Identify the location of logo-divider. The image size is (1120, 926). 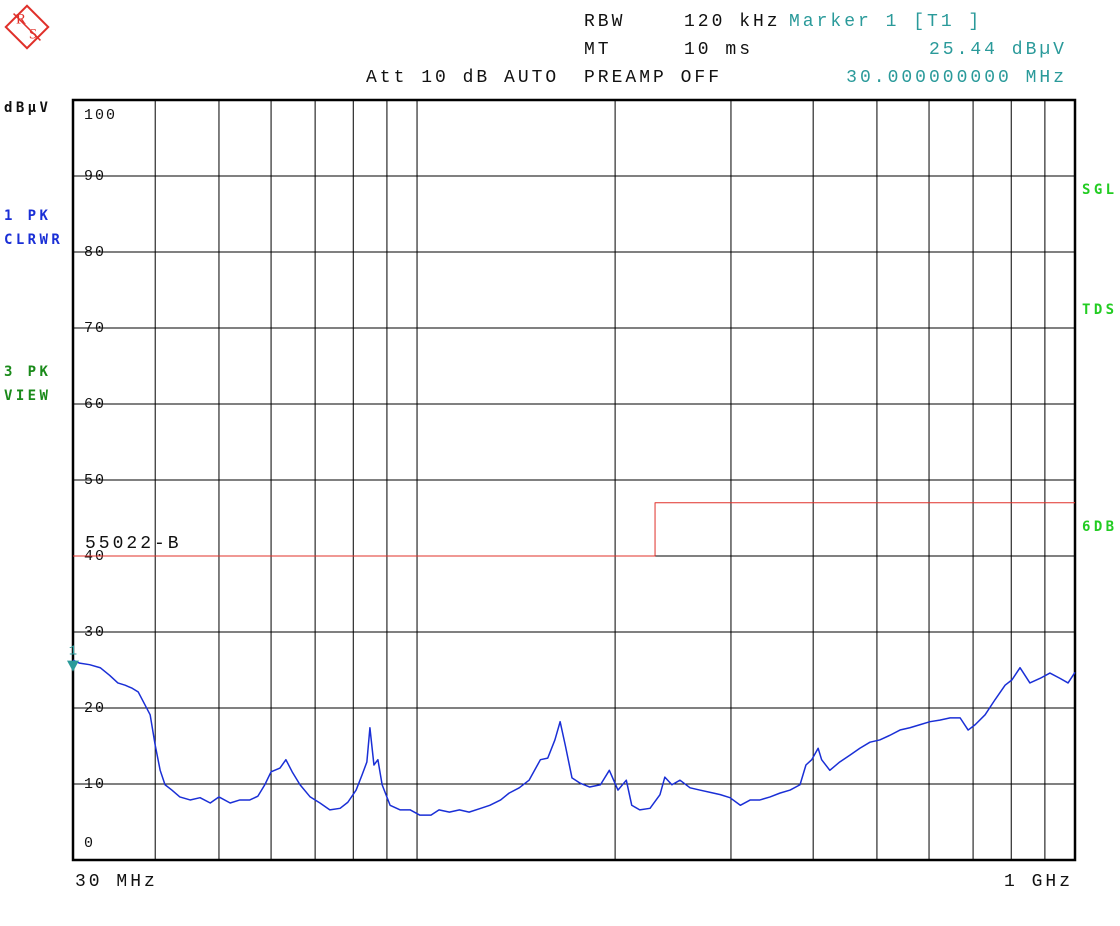
(27, 27).